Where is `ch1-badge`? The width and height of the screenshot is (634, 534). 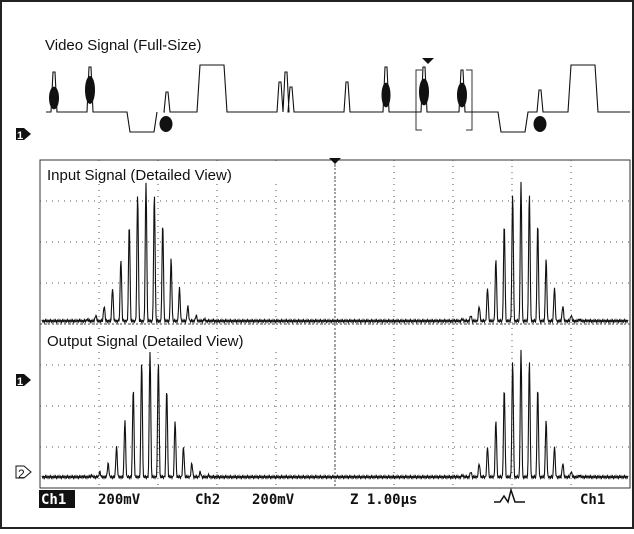 ch1-badge is located at coordinates (57, 499).